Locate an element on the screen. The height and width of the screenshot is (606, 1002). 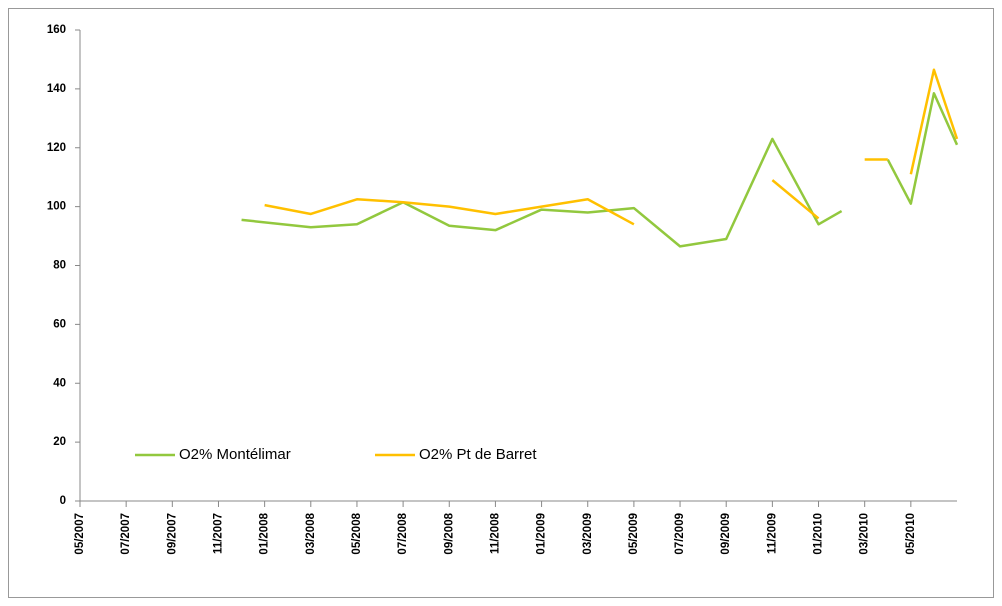
x-tick-label: 03/2009 is located at coordinates (588, 534).